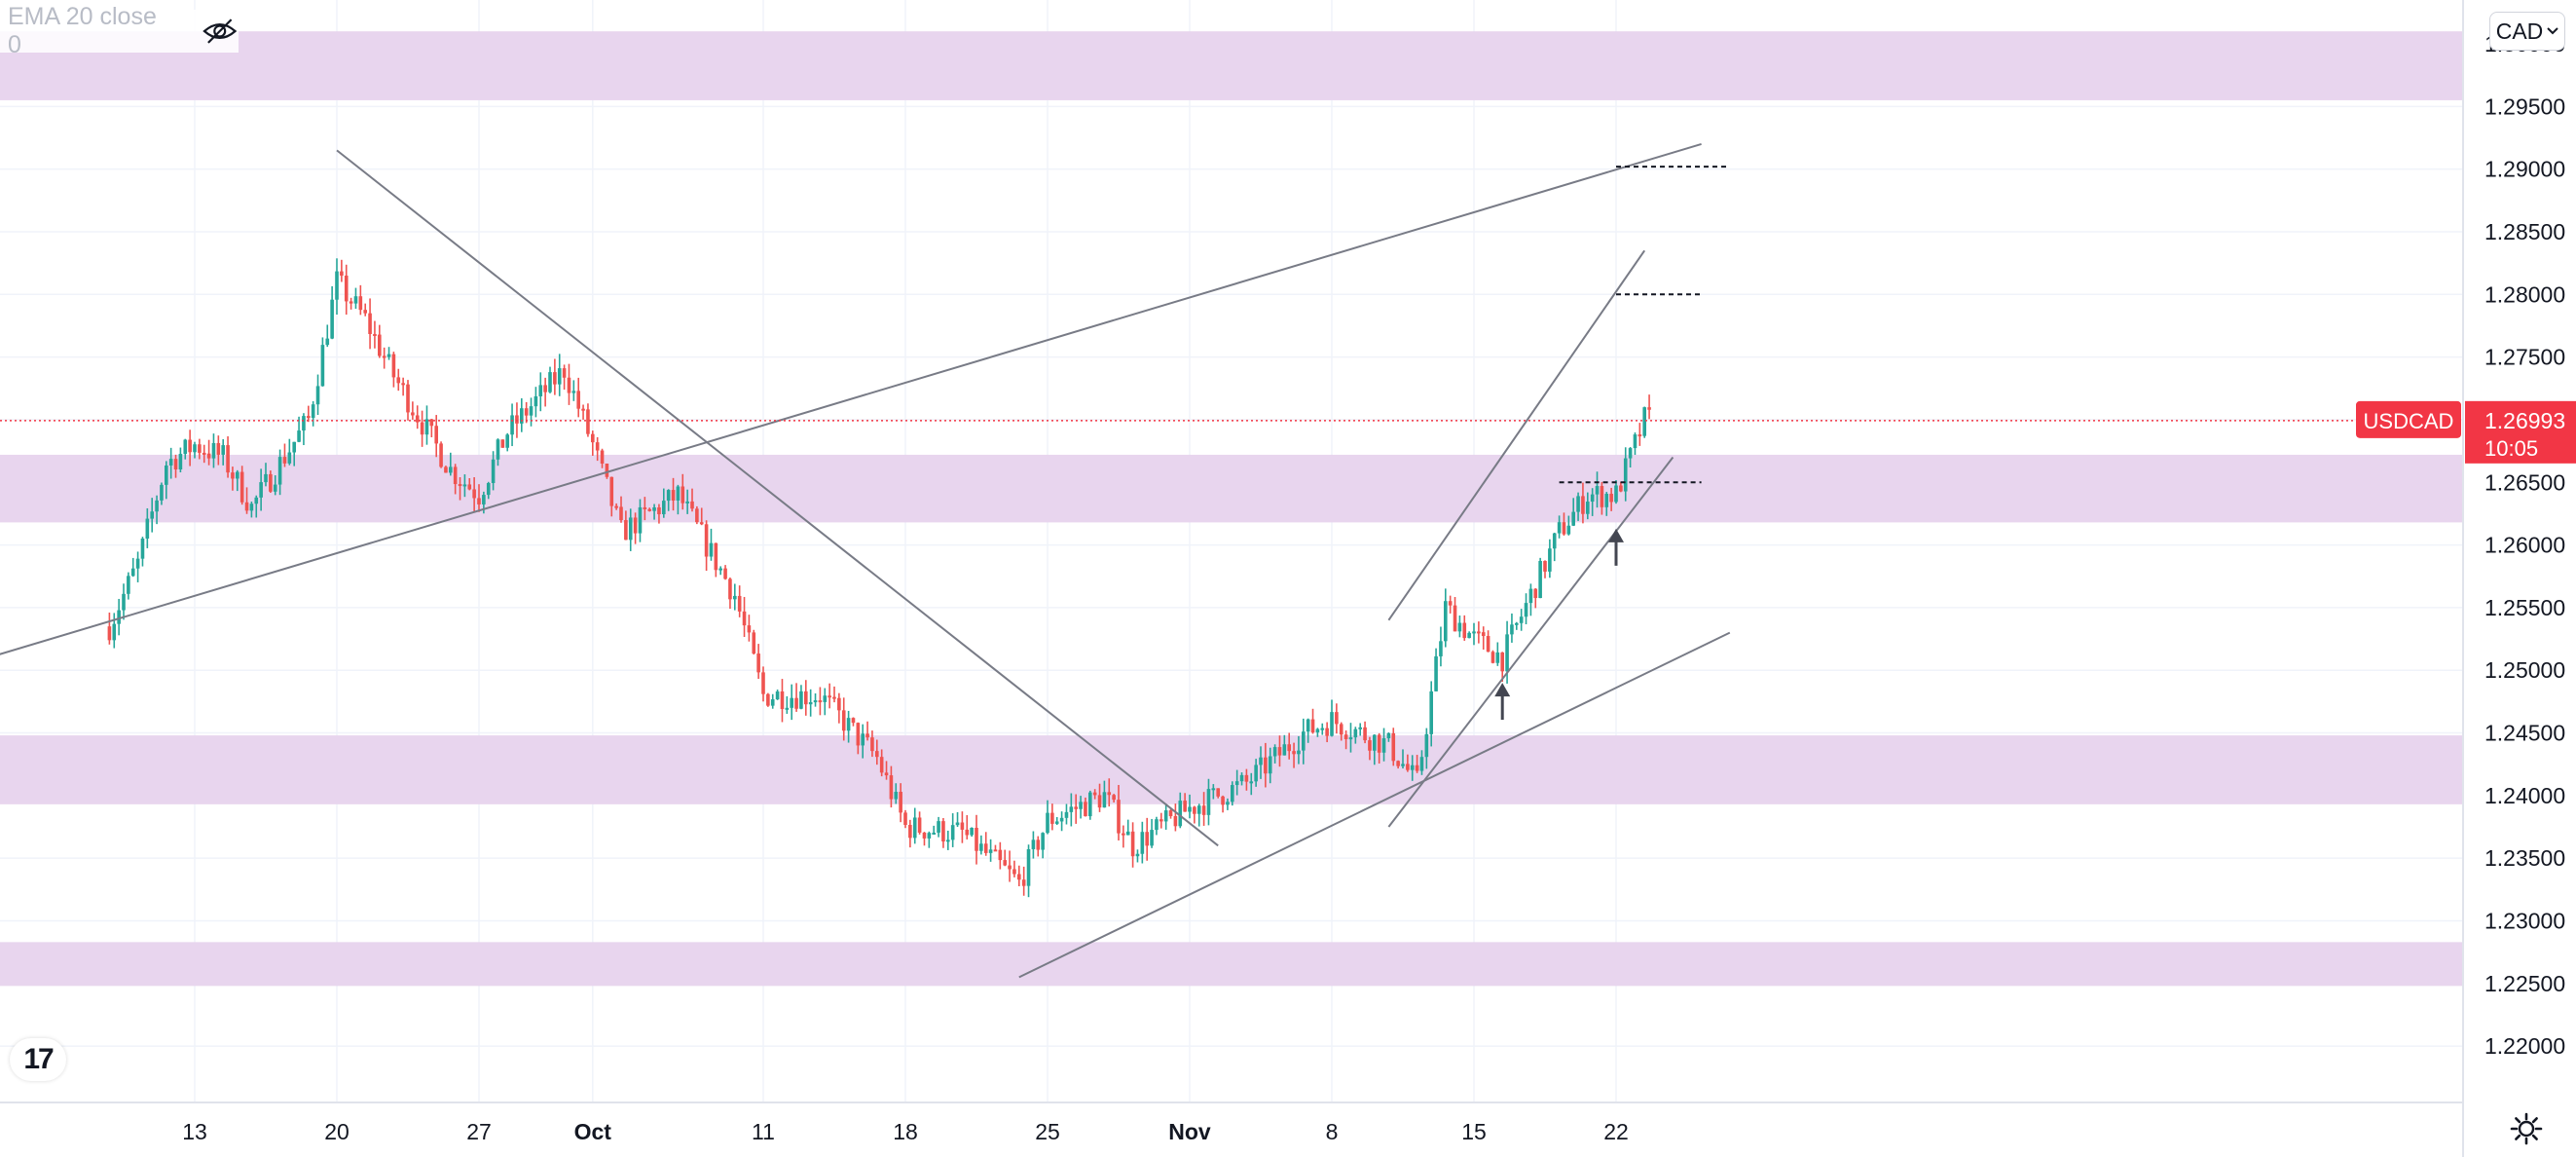  What do you see at coordinates (38, 1059) in the screenshot?
I see `tradingview-logo-icon: 17` at bounding box center [38, 1059].